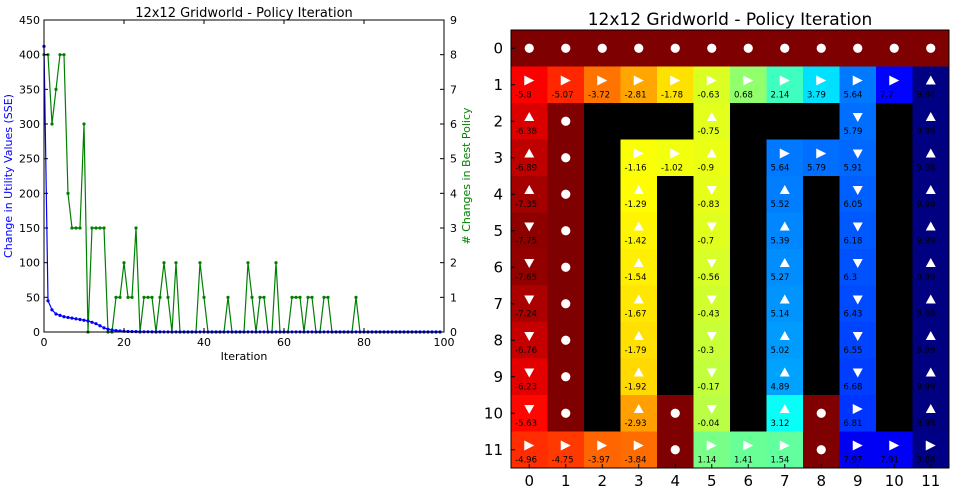 Image resolution: width=960 pixels, height=499 pixels. What do you see at coordinates (930, 481) in the screenshot?
I see `x-tick-label: 11` at bounding box center [930, 481].